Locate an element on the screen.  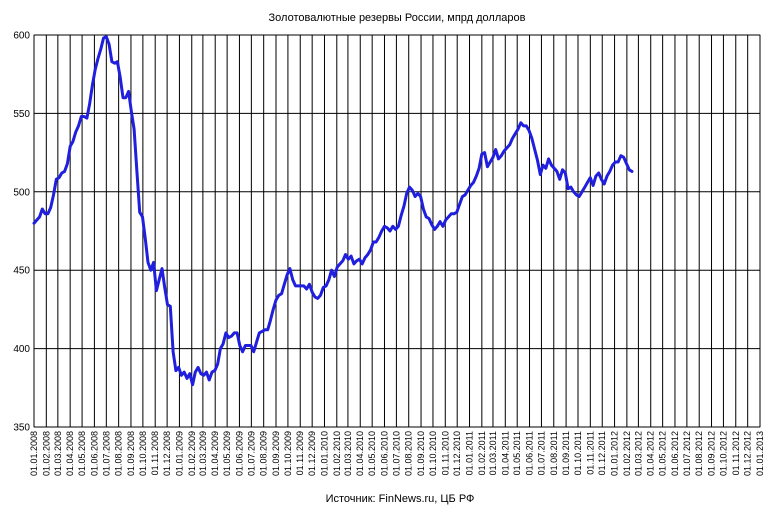
x-tick-label: 01.08.2011 is located at coordinates (554, 453).